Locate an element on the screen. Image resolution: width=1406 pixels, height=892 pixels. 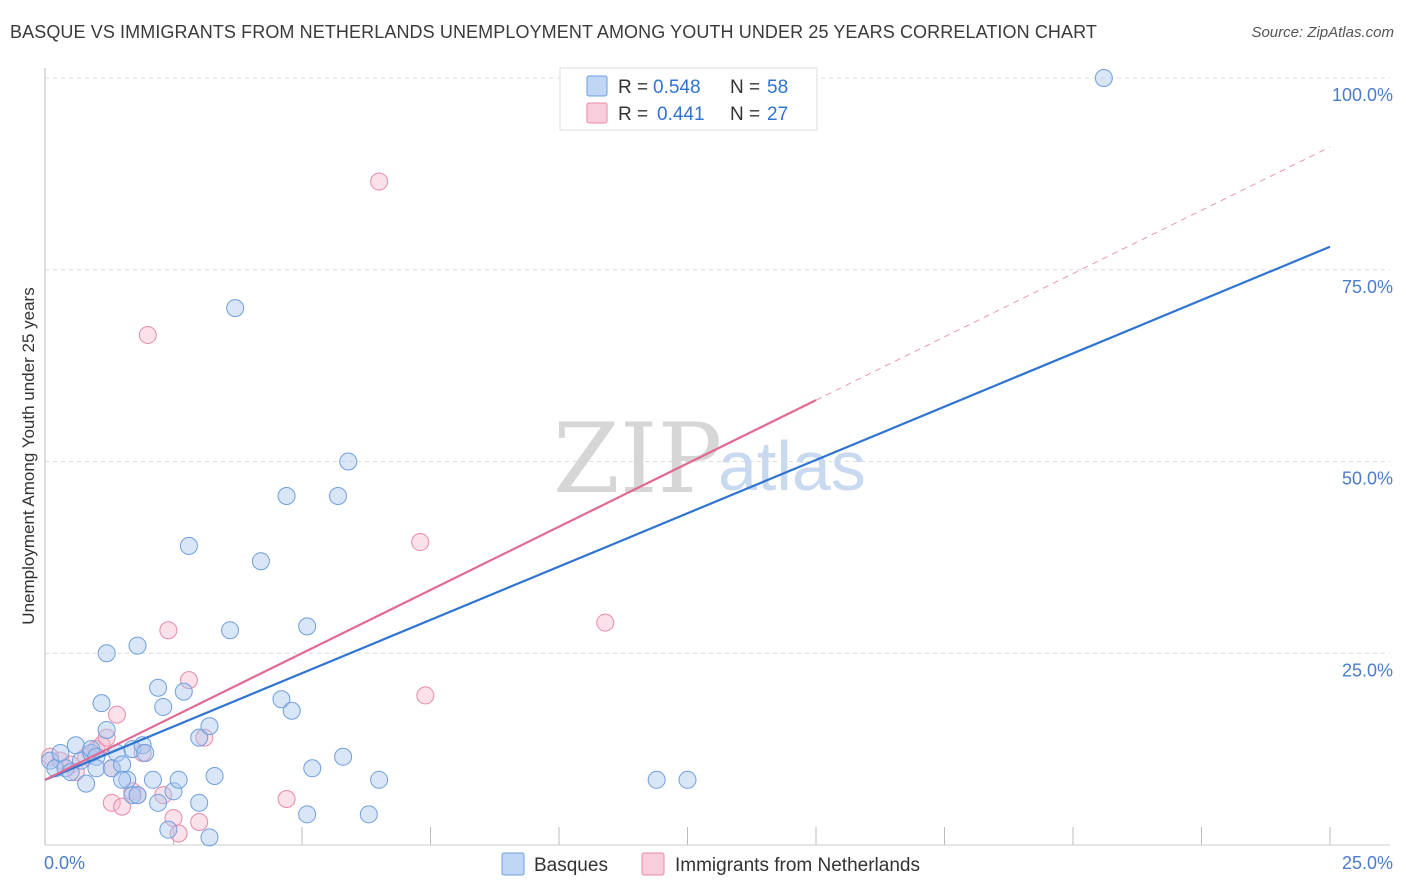
legend-n-value-basques: 58 is located at coordinates (777, 87).